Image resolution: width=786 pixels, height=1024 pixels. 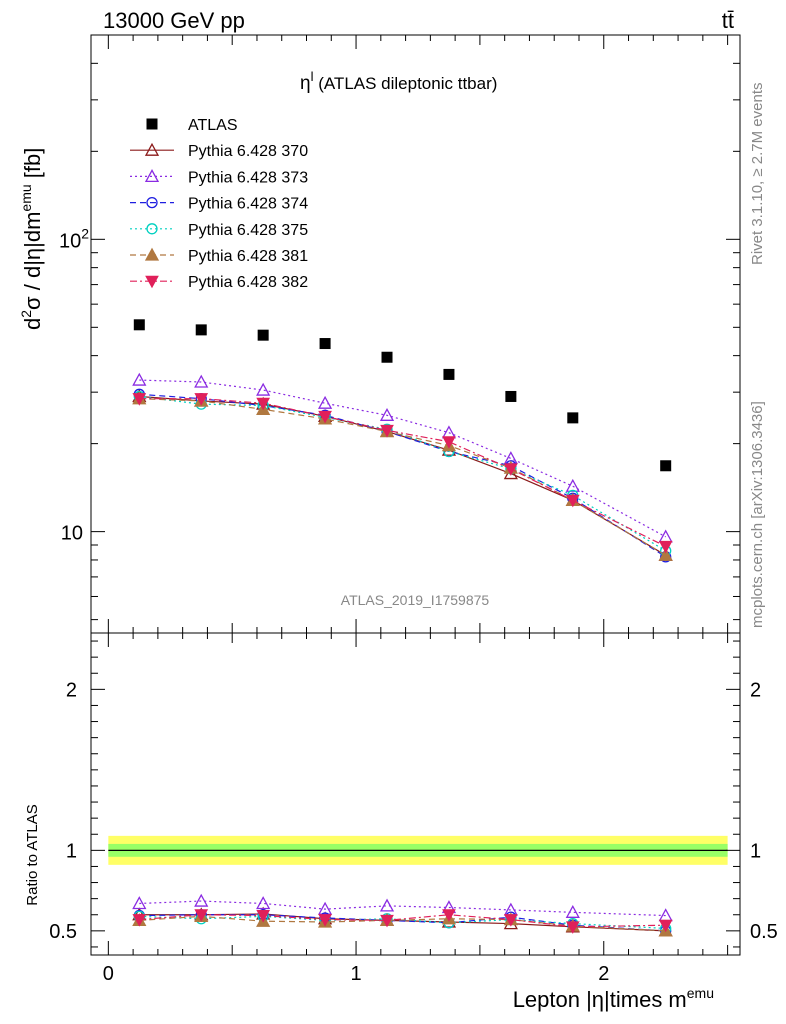 What do you see at coordinates (63, 932) in the screenshot?
I see `ratio-y-tick-label: 0.5` at bounding box center [63, 932].